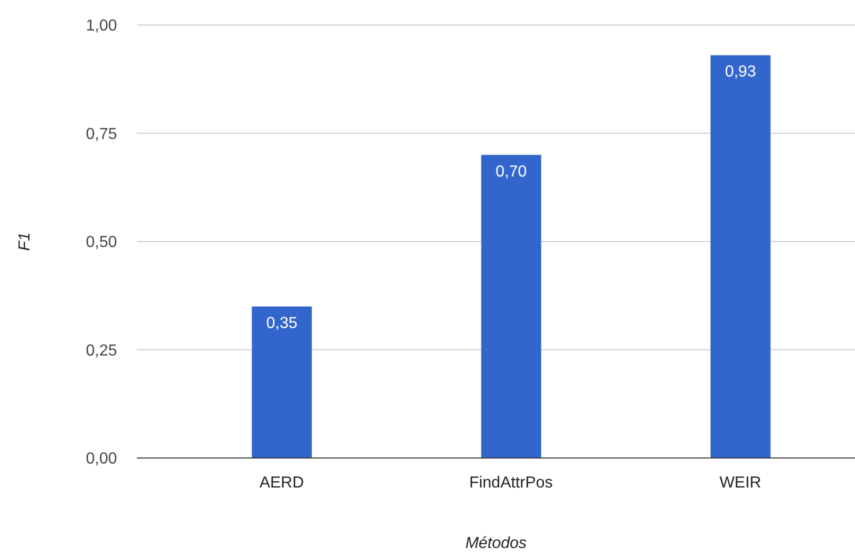 The image size is (855, 554). What do you see at coordinates (102, 351) in the screenshot?
I see `y-tick-label: 0,25` at bounding box center [102, 351].